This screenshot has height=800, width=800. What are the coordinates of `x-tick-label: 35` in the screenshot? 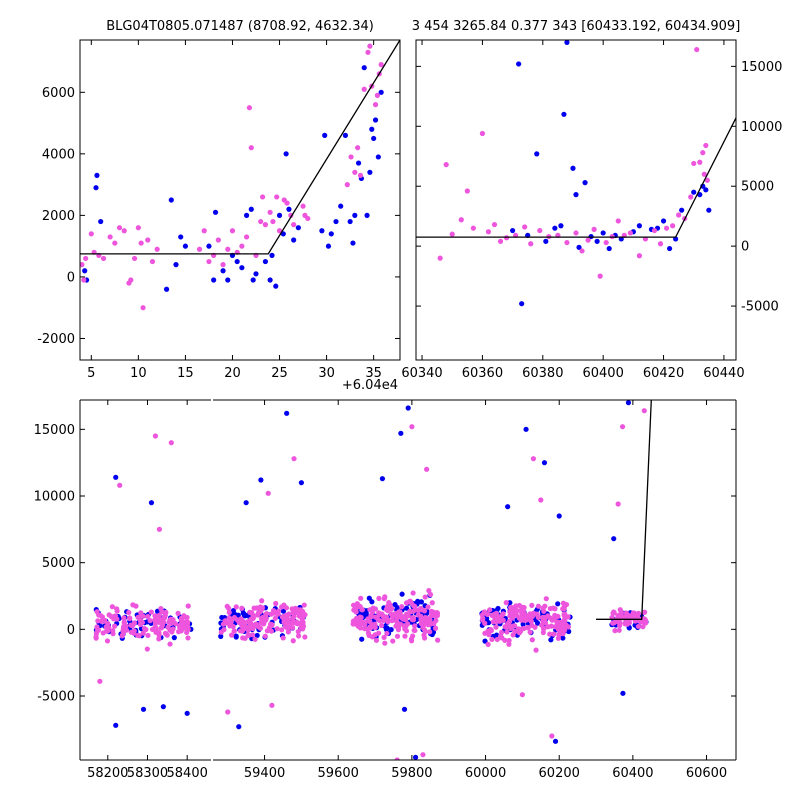 It's located at (373, 373).